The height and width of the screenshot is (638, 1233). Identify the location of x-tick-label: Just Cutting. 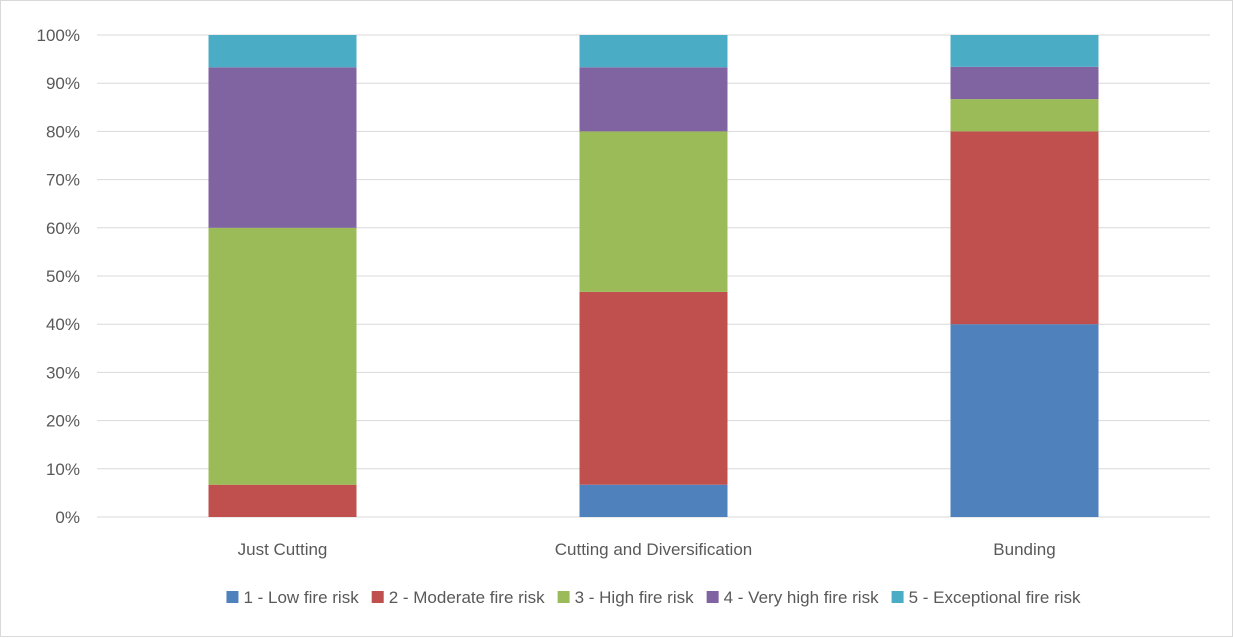
(283, 549).